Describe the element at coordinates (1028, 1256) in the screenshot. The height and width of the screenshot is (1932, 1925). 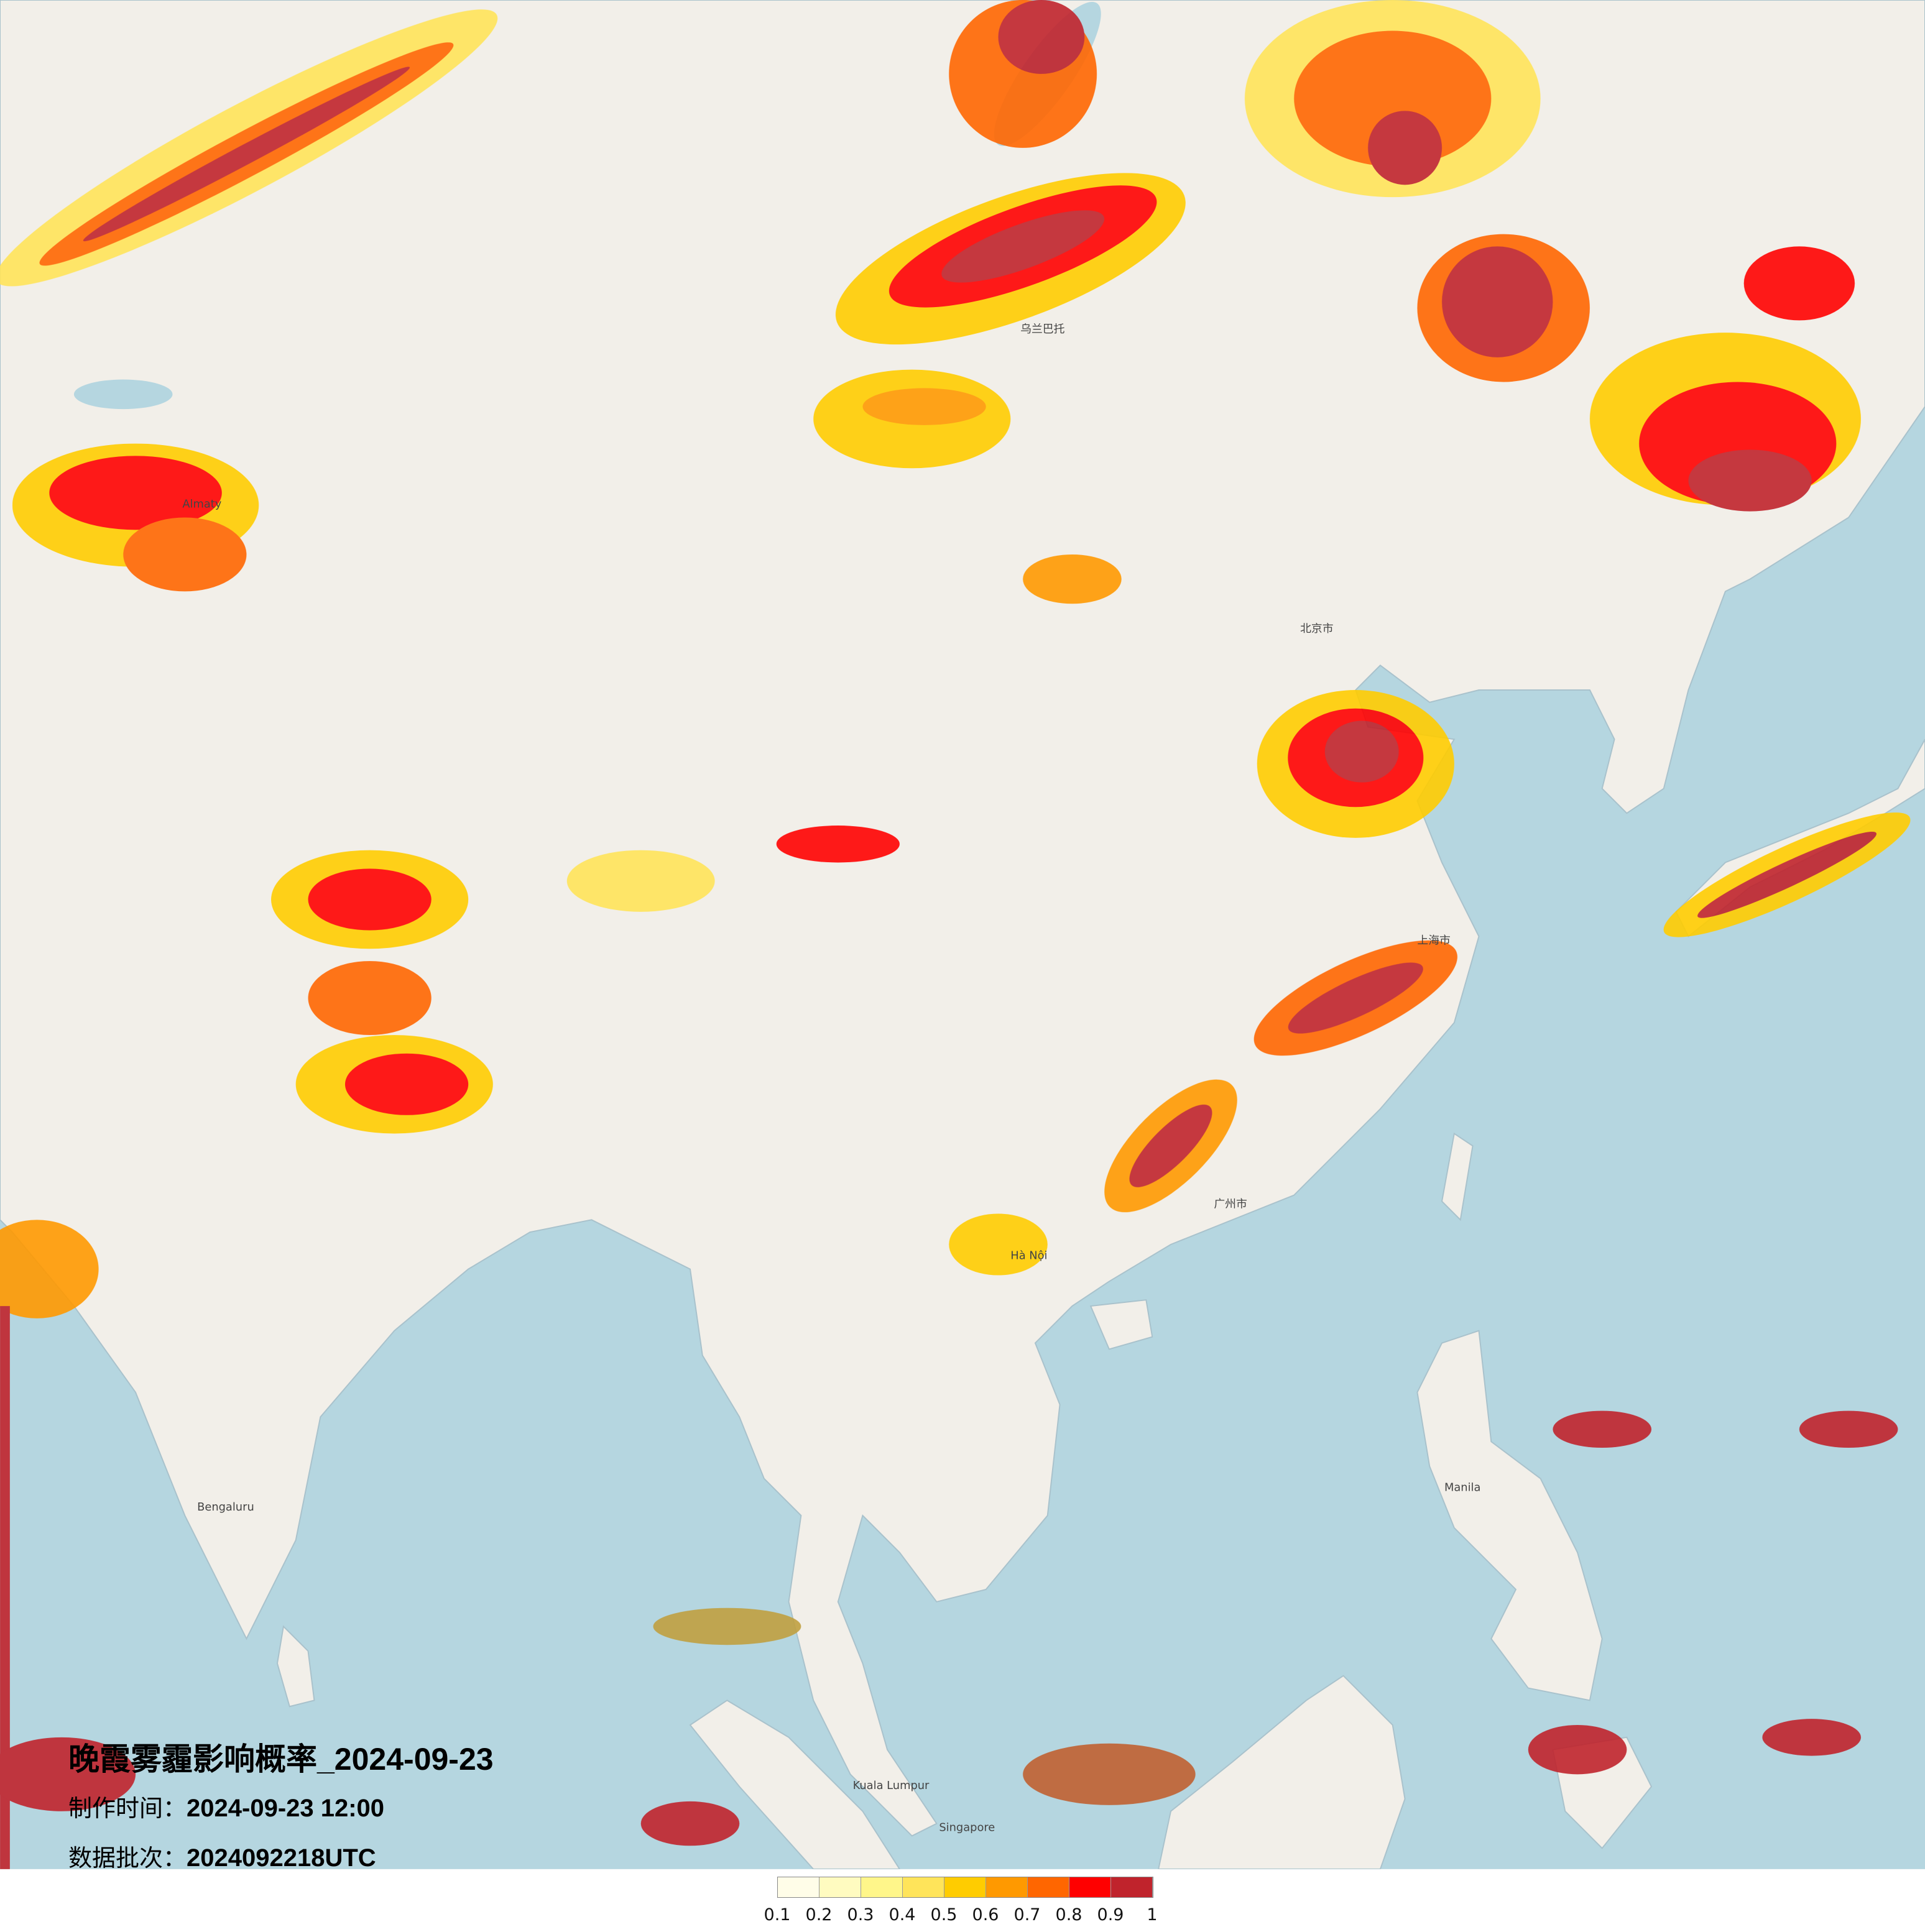
I see `city-label: Hà Nội` at that location.